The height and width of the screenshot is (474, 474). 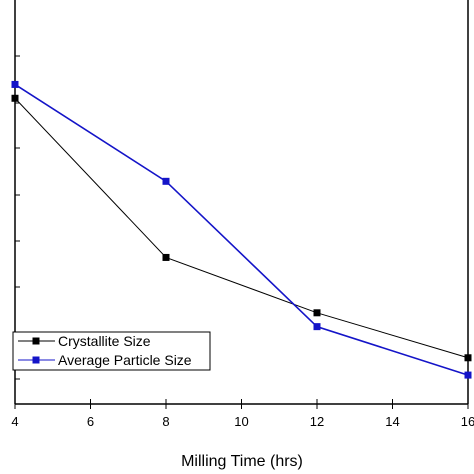 What do you see at coordinates (125, 360) in the screenshot?
I see `legend-label-particle: Average Particle Size` at bounding box center [125, 360].